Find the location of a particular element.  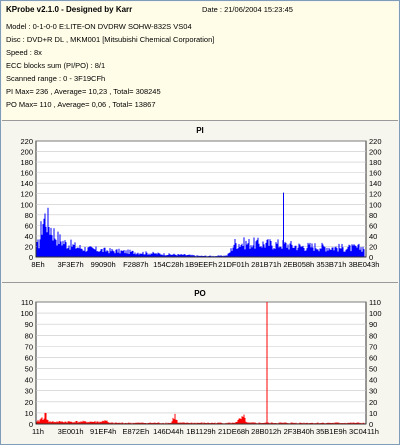

speed-info: Speed : 8x is located at coordinates (24, 52).